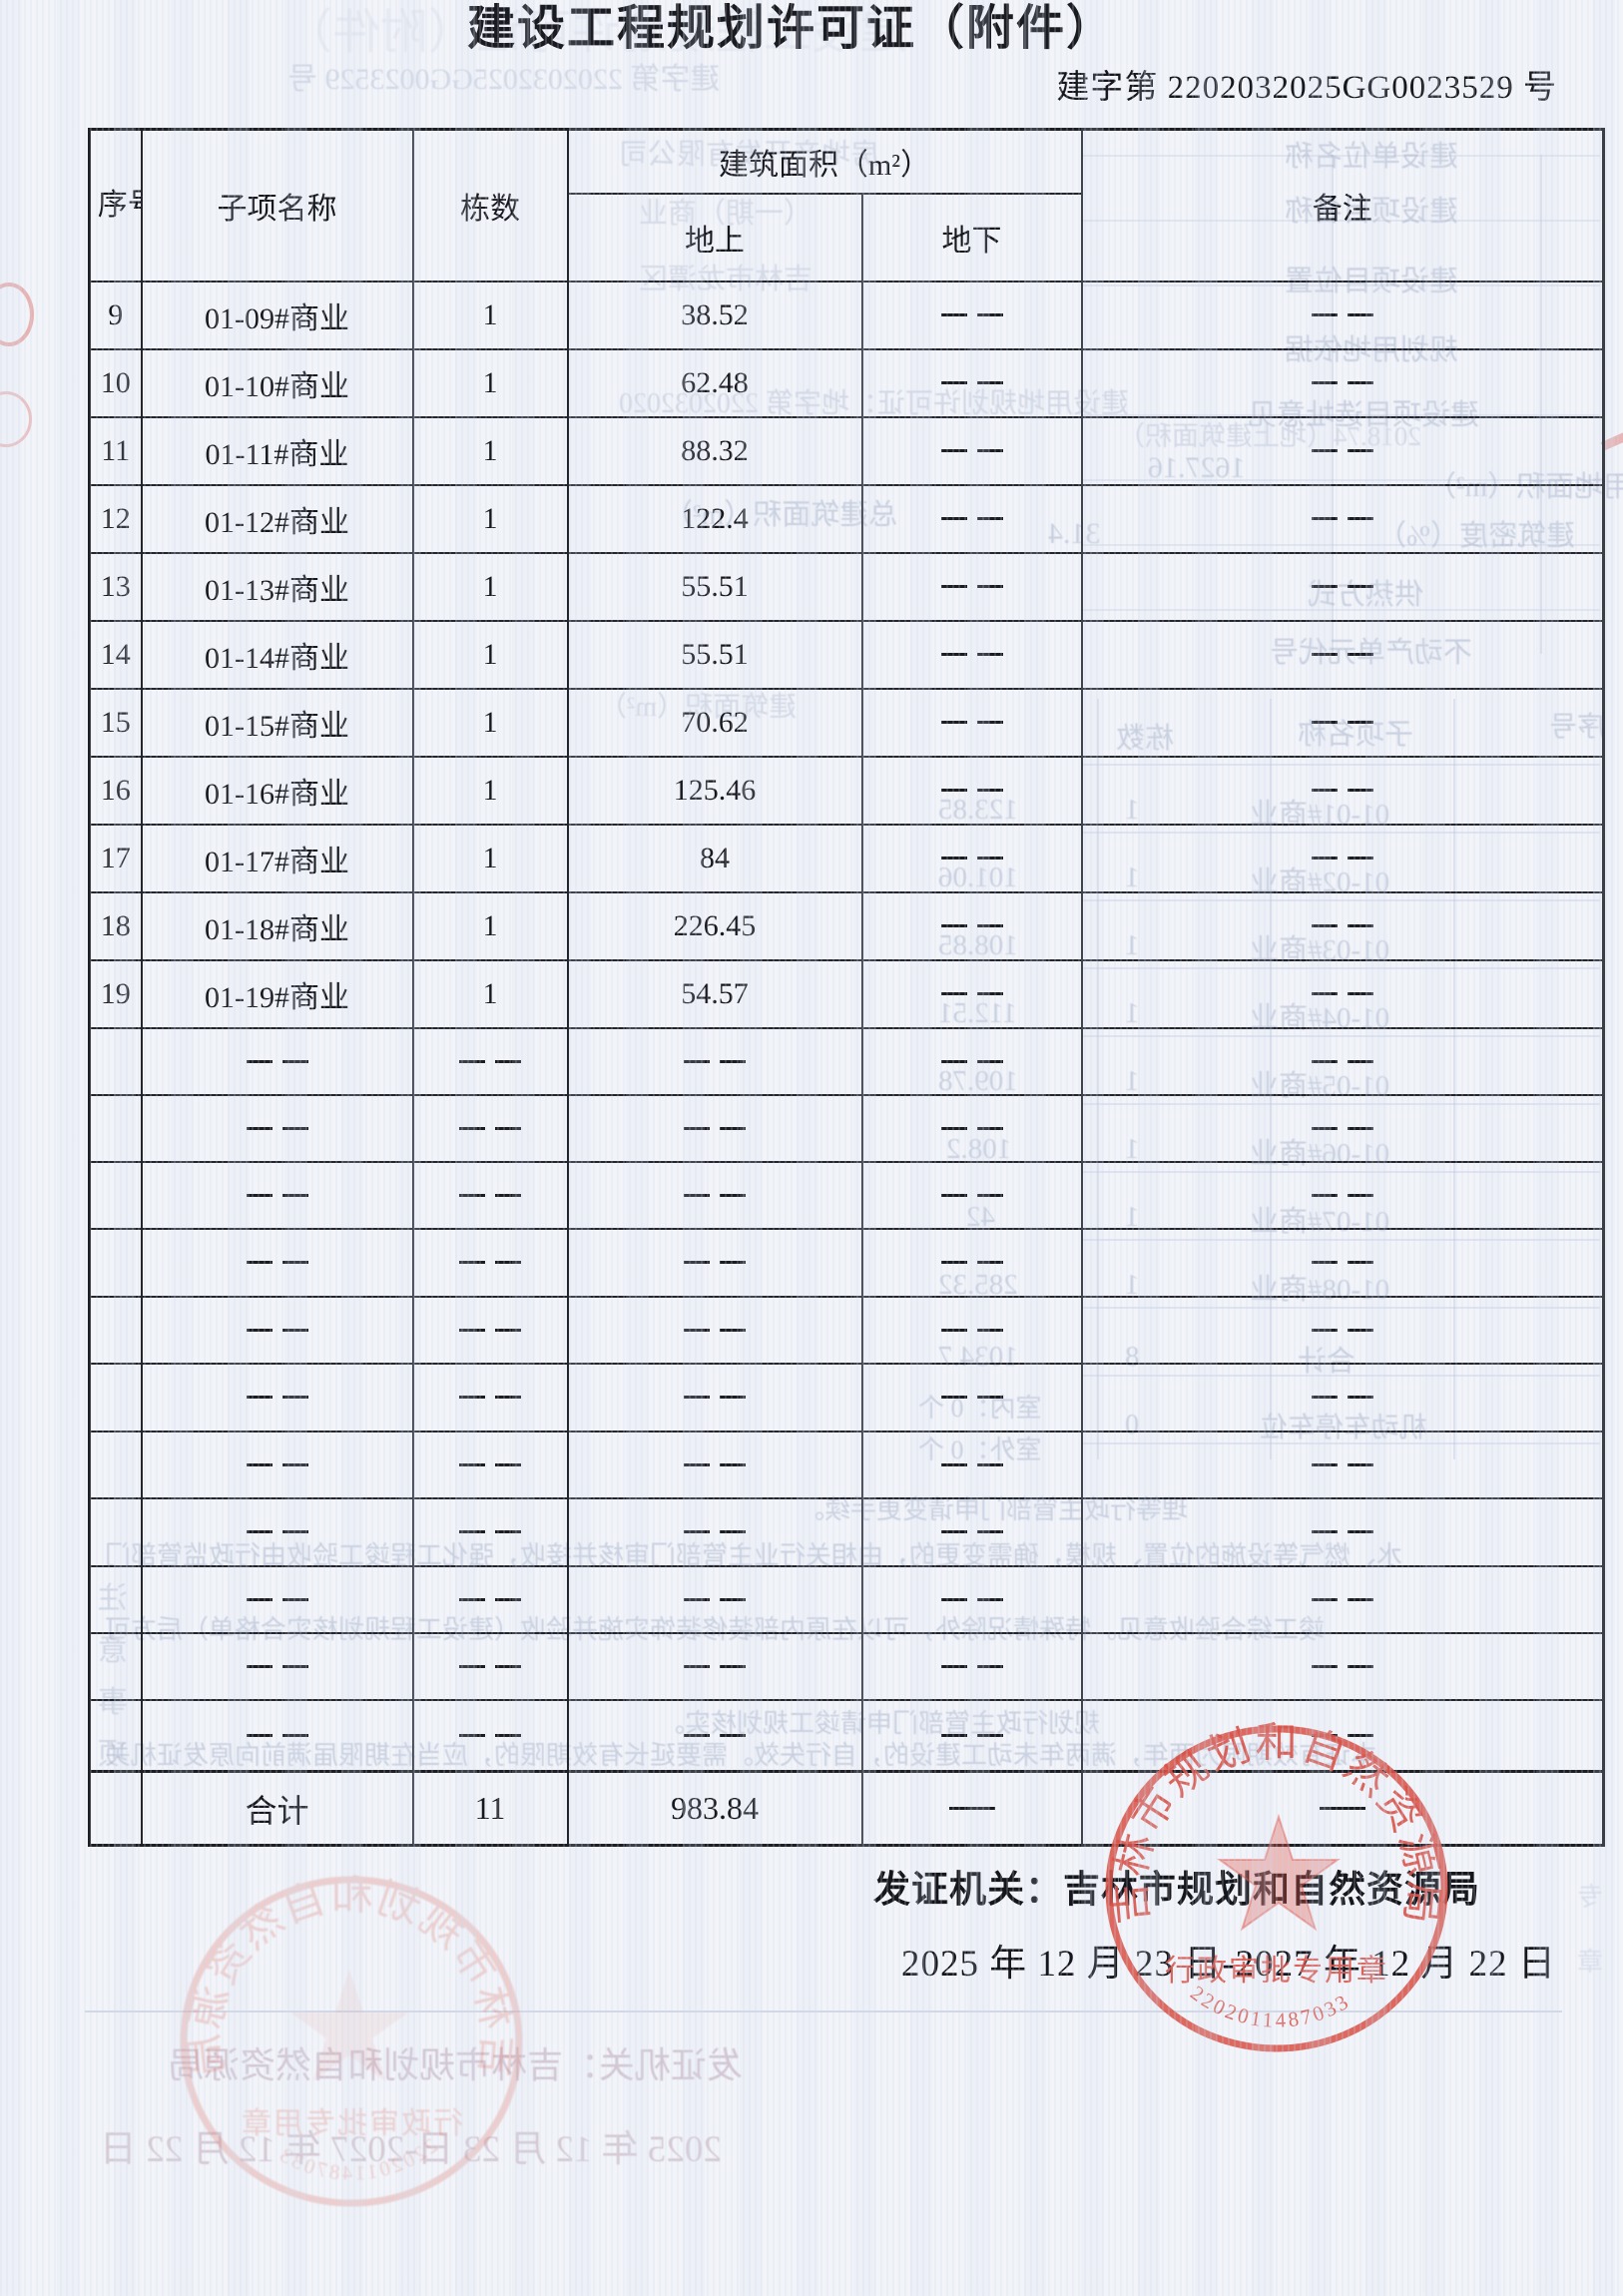 This screenshot has width=1623, height=2296. Describe the element at coordinates (115, 451) in the screenshot. I see `cell-seq: 11` at that location.